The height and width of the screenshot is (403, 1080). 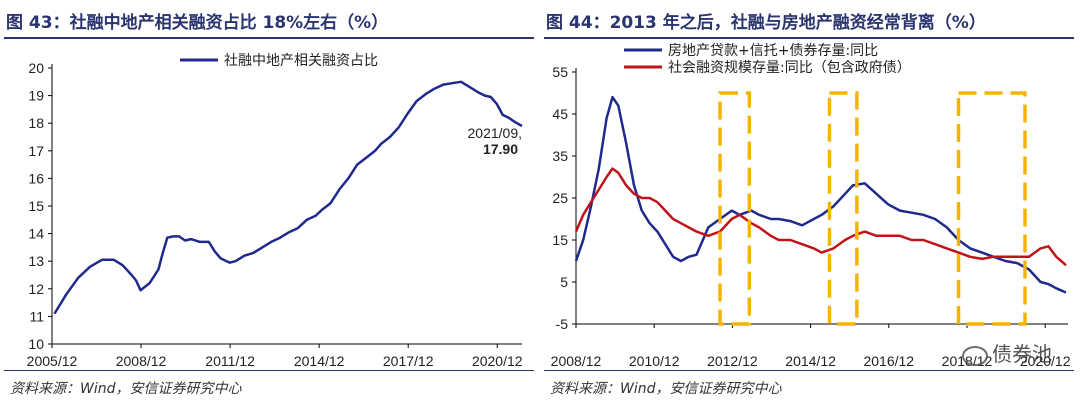 I want to click on left-annotation-value: 17.90, so click(x=500, y=149).